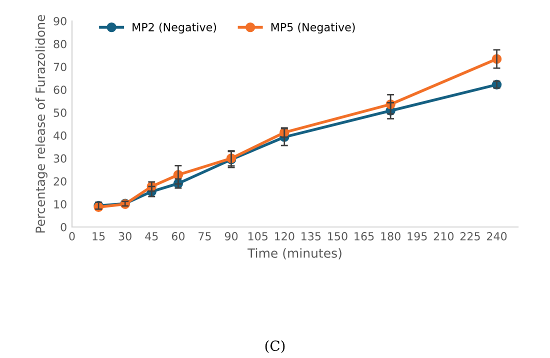 This screenshot has width=550, height=358. What do you see at coordinates (60, 181) in the screenshot?
I see `y-tick-label: 20` at bounding box center [60, 181].